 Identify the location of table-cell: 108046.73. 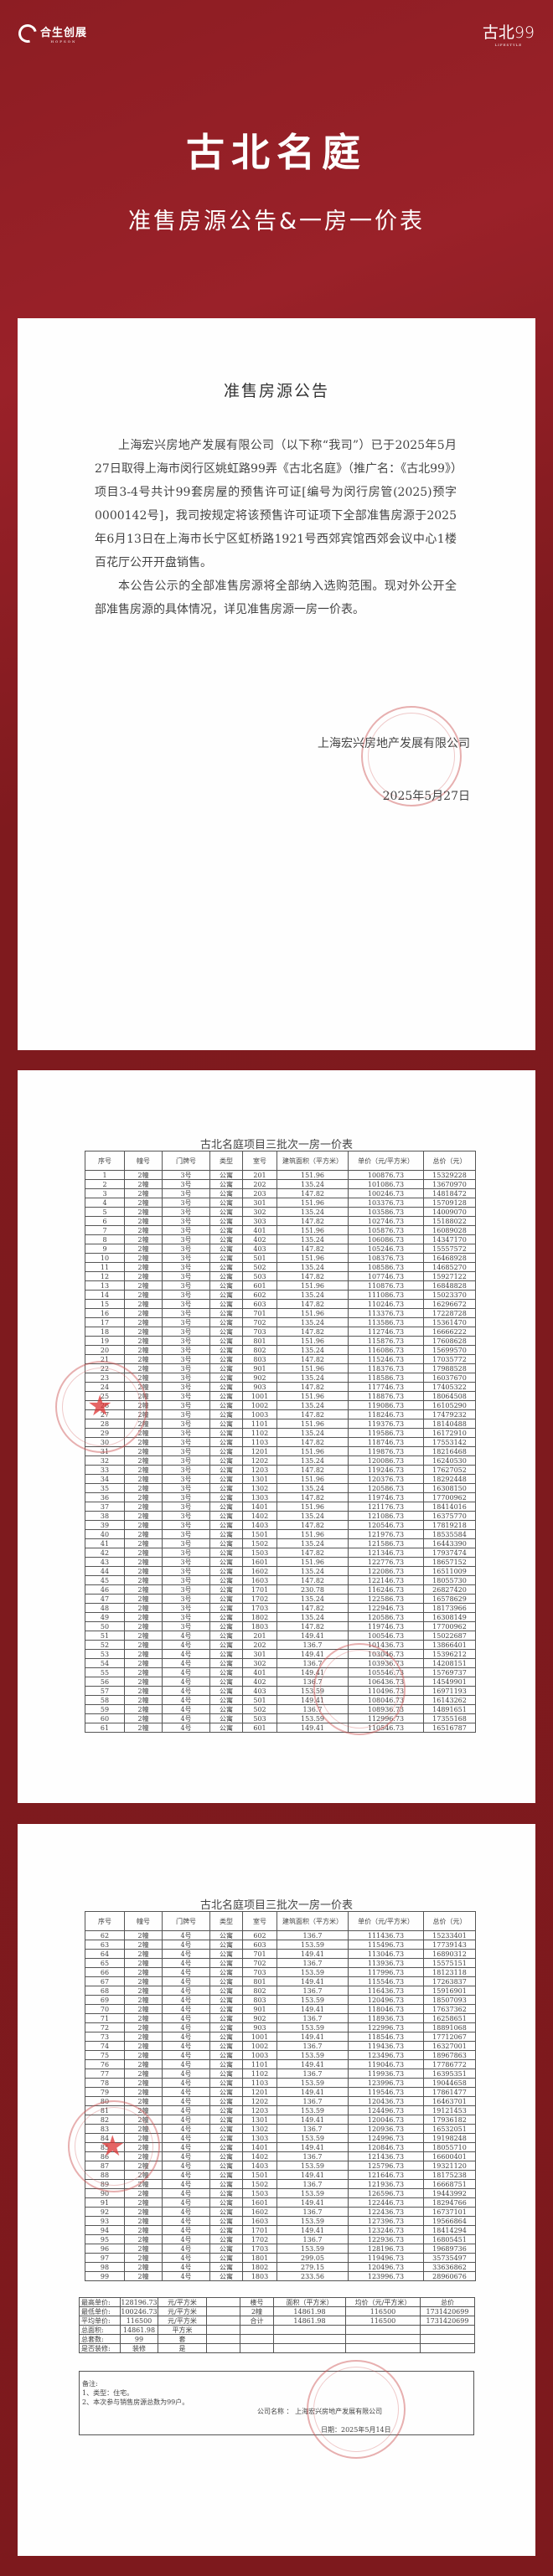
(386, 1700).